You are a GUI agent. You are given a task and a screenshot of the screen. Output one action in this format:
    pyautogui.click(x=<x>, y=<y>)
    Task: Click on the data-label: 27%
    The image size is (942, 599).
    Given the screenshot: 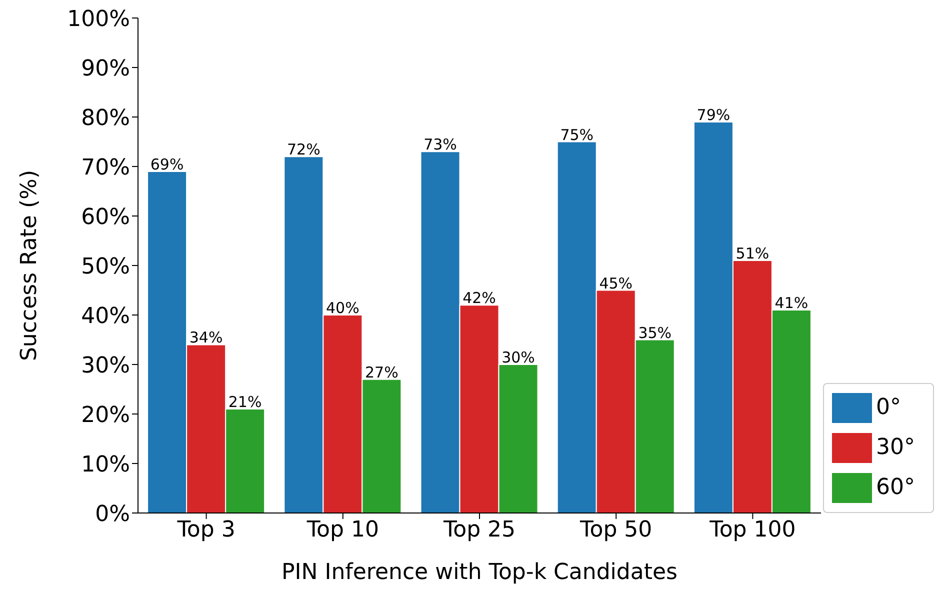 What is the action you would take?
    pyautogui.click(x=381, y=372)
    